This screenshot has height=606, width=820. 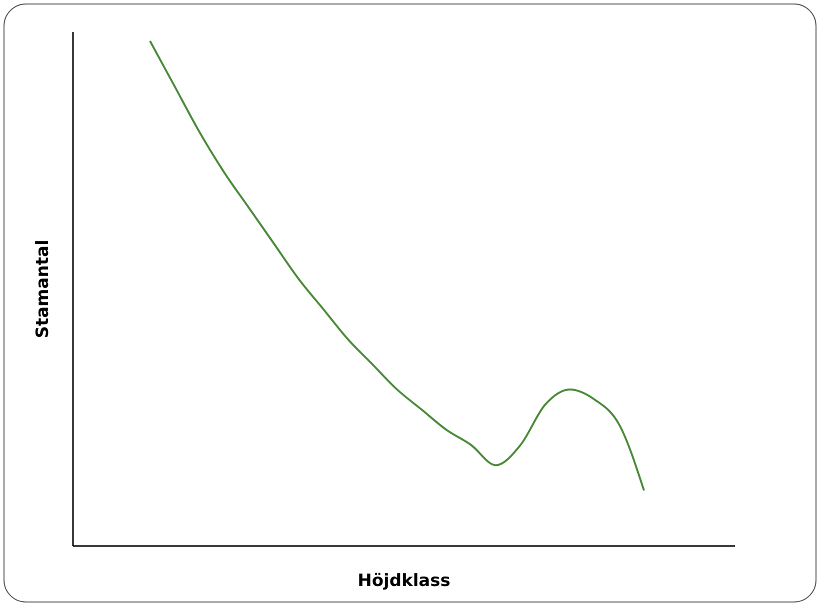 What do you see at coordinates (404, 581) in the screenshot?
I see `x-axis-title: Höjdklass` at bounding box center [404, 581].